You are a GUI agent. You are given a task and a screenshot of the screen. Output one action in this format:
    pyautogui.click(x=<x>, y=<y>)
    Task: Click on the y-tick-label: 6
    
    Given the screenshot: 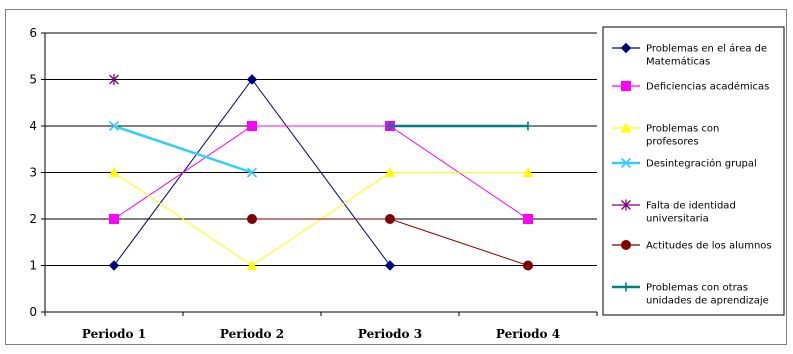 What is the action you would take?
    pyautogui.click(x=33, y=33)
    